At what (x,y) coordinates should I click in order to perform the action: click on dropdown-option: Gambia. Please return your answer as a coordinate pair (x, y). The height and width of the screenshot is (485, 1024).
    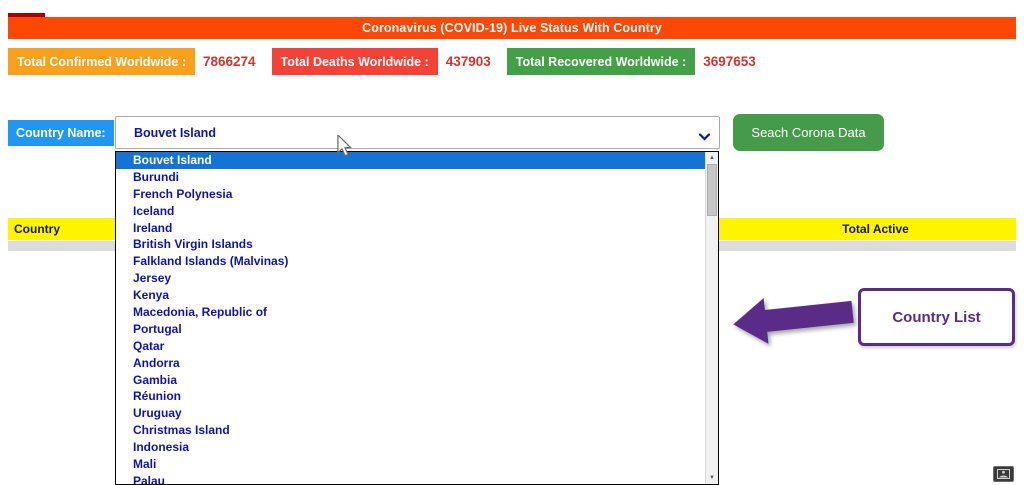
    Looking at the image, I should click on (155, 379).